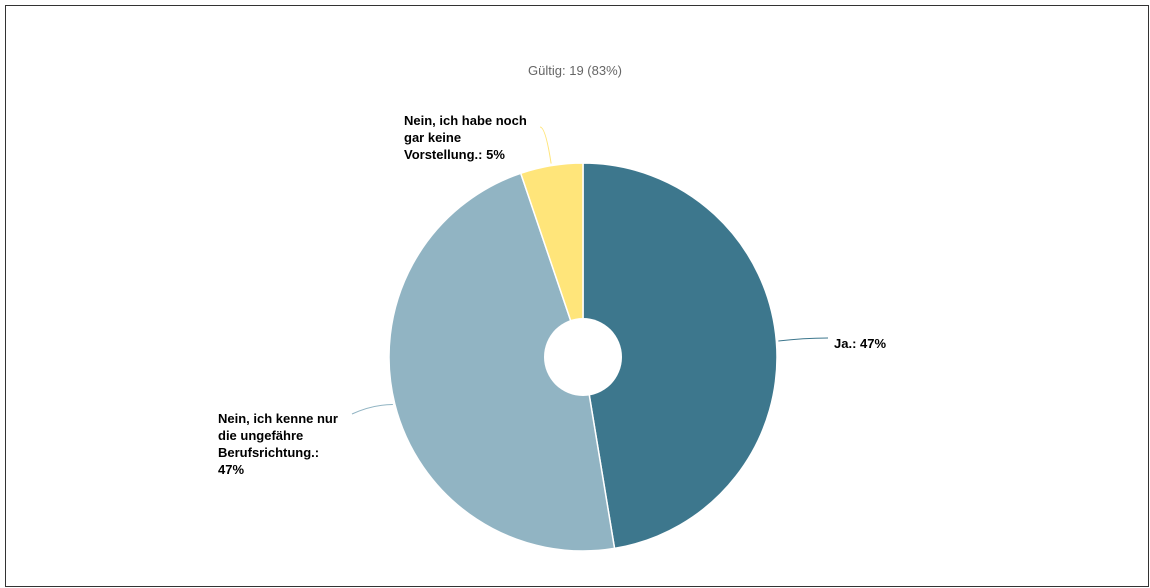 The image size is (1150, 588). I want to click on pie-center-hole, so click(583, 357).